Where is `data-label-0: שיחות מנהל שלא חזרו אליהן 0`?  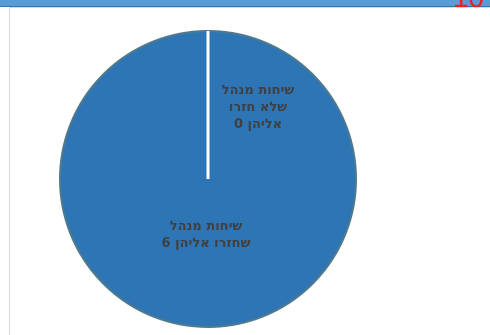
data-label-0: שיחות מנהל שלא חזרו אליהן 0 is located at coordinates (258, 107).